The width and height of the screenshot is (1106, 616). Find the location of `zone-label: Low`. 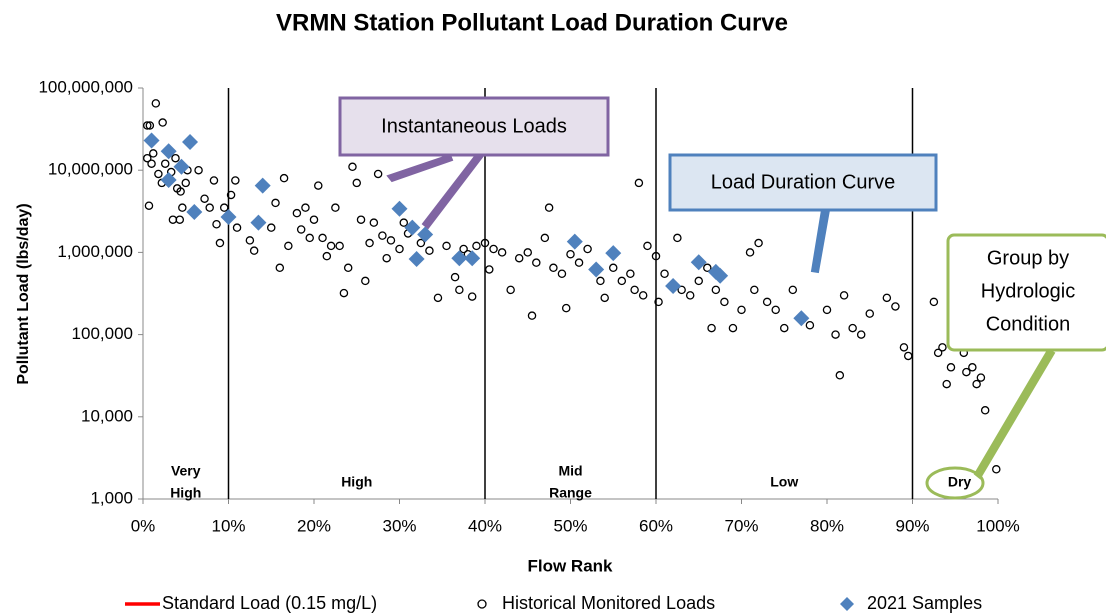

zone-label: Low is located at coordinates (784, 482).